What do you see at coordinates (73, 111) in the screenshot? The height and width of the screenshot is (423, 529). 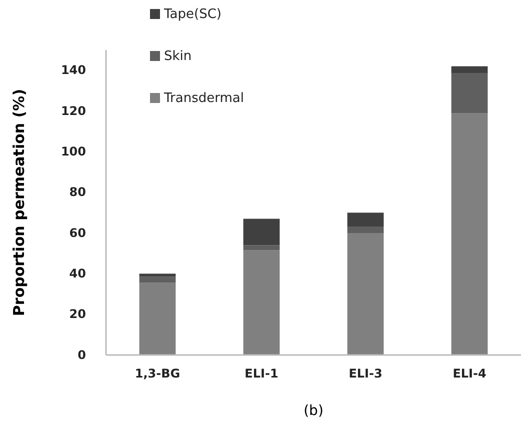 I see `y-tick-label: 120` at bounding box center [73, 111].